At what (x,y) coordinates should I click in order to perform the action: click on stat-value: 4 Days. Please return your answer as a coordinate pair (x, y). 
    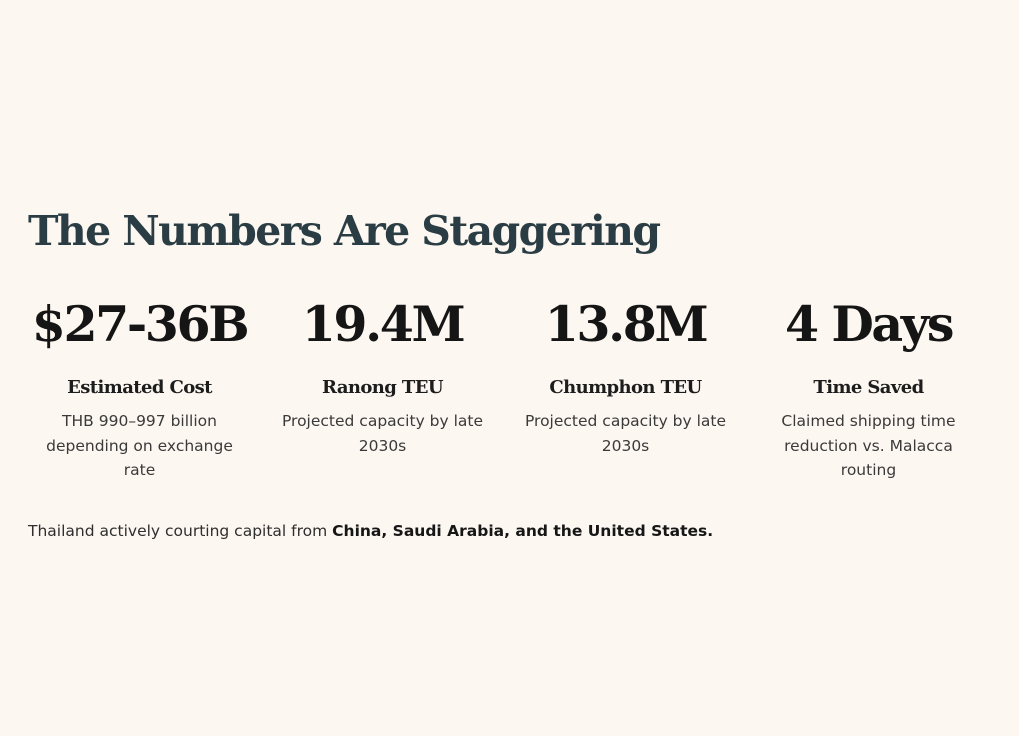
    Looking at the image, I should click on (869, 324).